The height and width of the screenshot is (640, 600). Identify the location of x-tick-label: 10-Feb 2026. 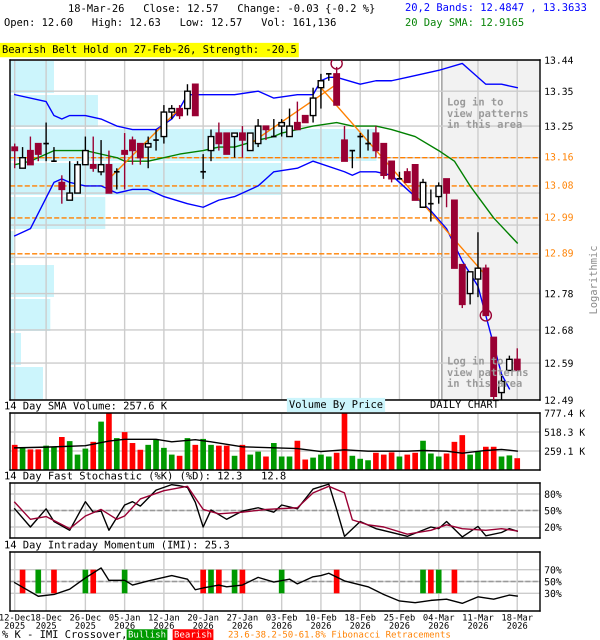
(321, 621).